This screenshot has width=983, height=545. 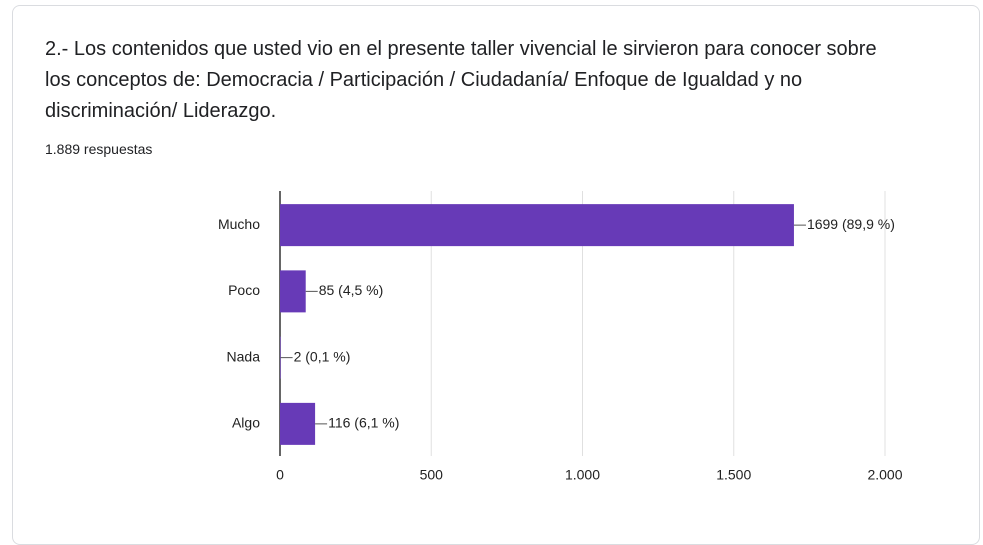 I want to click on x-tick-label: 500, so click(x=432, y=475).